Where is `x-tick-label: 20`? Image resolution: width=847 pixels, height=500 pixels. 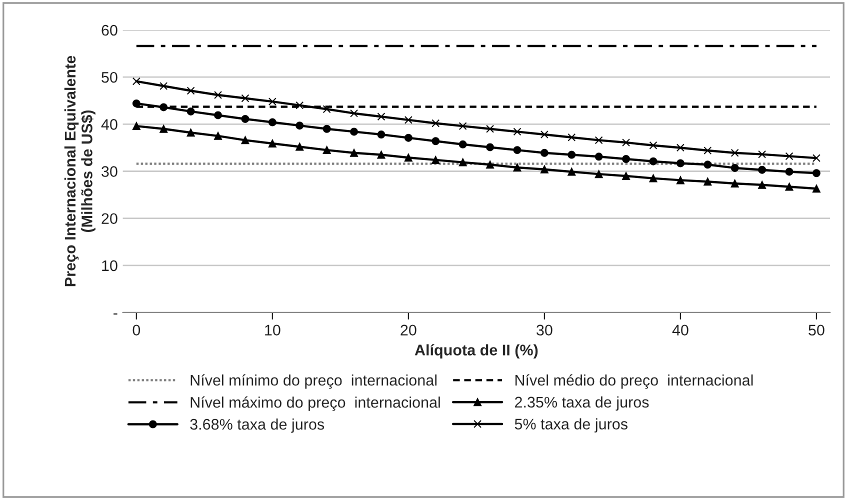 x-tick-label: 20 is located at coordinates (408, 330).